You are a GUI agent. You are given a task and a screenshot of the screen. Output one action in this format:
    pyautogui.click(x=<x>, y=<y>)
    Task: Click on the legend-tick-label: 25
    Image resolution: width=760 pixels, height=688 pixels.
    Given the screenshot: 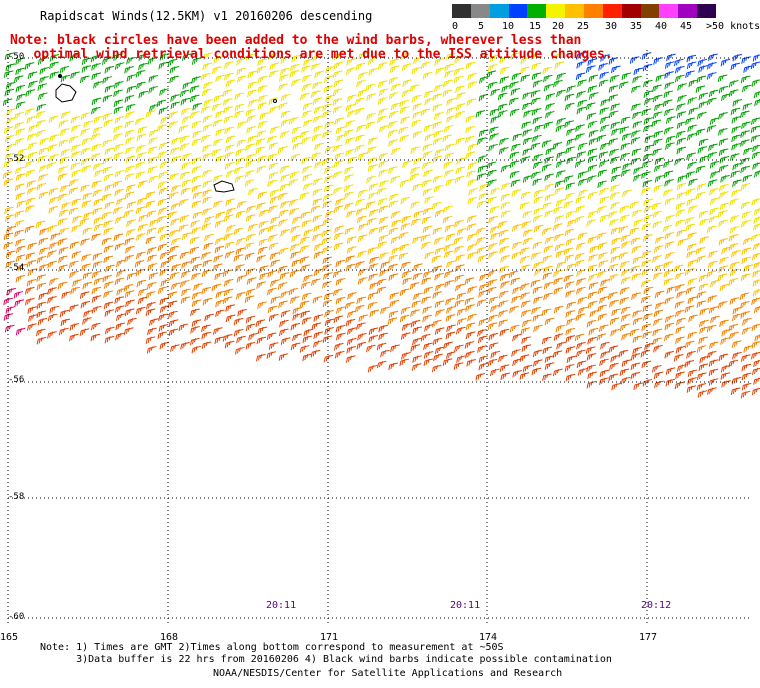 What is the action you would take?
    pyautogui.click(x=583, y=26)
    